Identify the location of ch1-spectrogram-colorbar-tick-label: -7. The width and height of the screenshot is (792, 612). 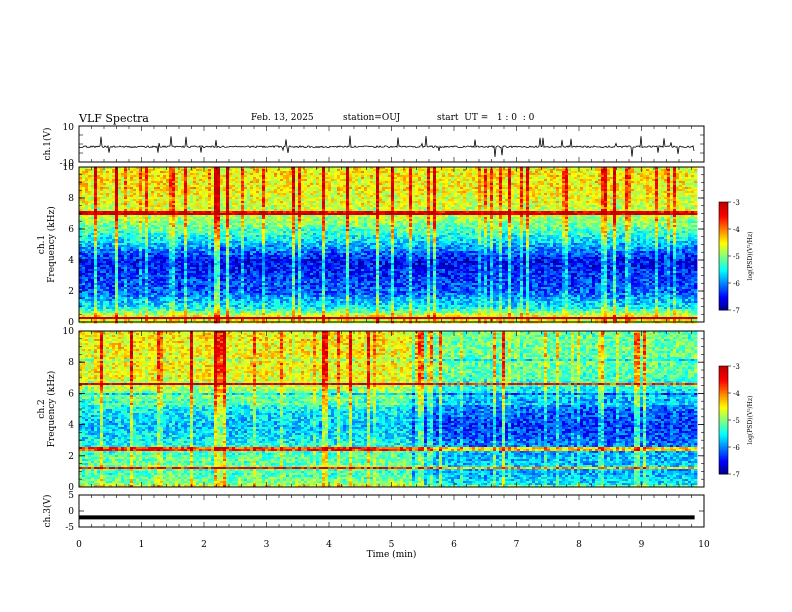
(736, 311).